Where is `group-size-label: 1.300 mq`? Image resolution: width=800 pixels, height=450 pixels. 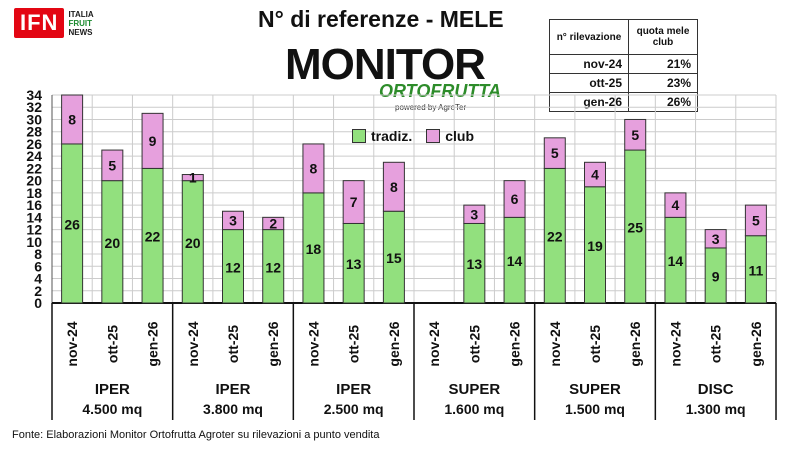 group-size-label: 1.300 mq is located at coordinates (716, 409).